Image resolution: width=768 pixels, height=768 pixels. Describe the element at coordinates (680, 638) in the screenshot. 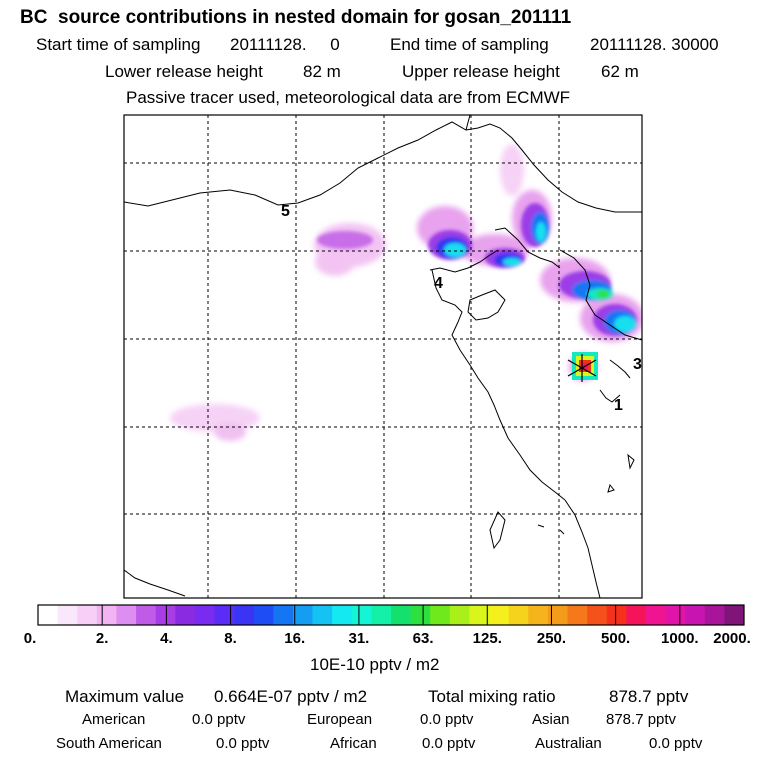

I see `colorbar-tick-label: 1000.` at that location.